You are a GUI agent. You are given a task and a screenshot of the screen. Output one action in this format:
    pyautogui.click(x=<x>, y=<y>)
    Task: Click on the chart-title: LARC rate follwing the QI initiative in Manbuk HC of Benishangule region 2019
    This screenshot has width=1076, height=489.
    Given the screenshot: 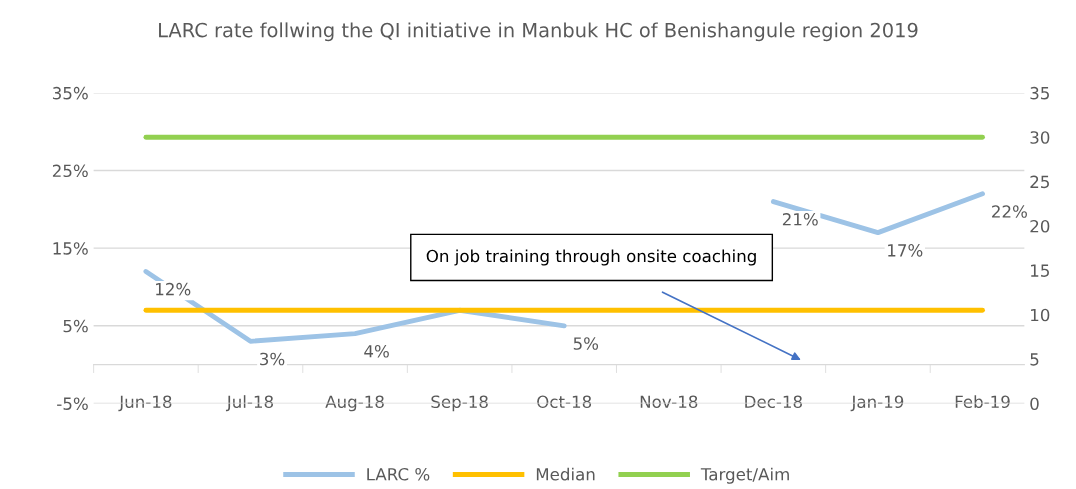 What is the action you would take?
    pyautogui.click(x=538, y=32)
    